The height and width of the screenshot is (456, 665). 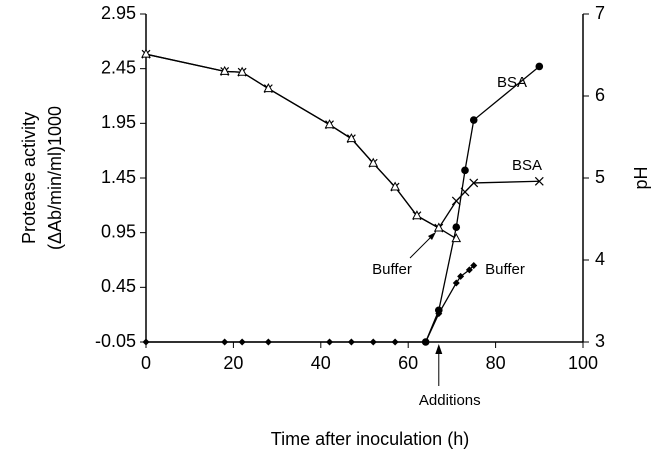 What do you see at coordinates (233, 363) in the screenshot?
I see `x-tick-label: 20` at bounding box center [233, 363].